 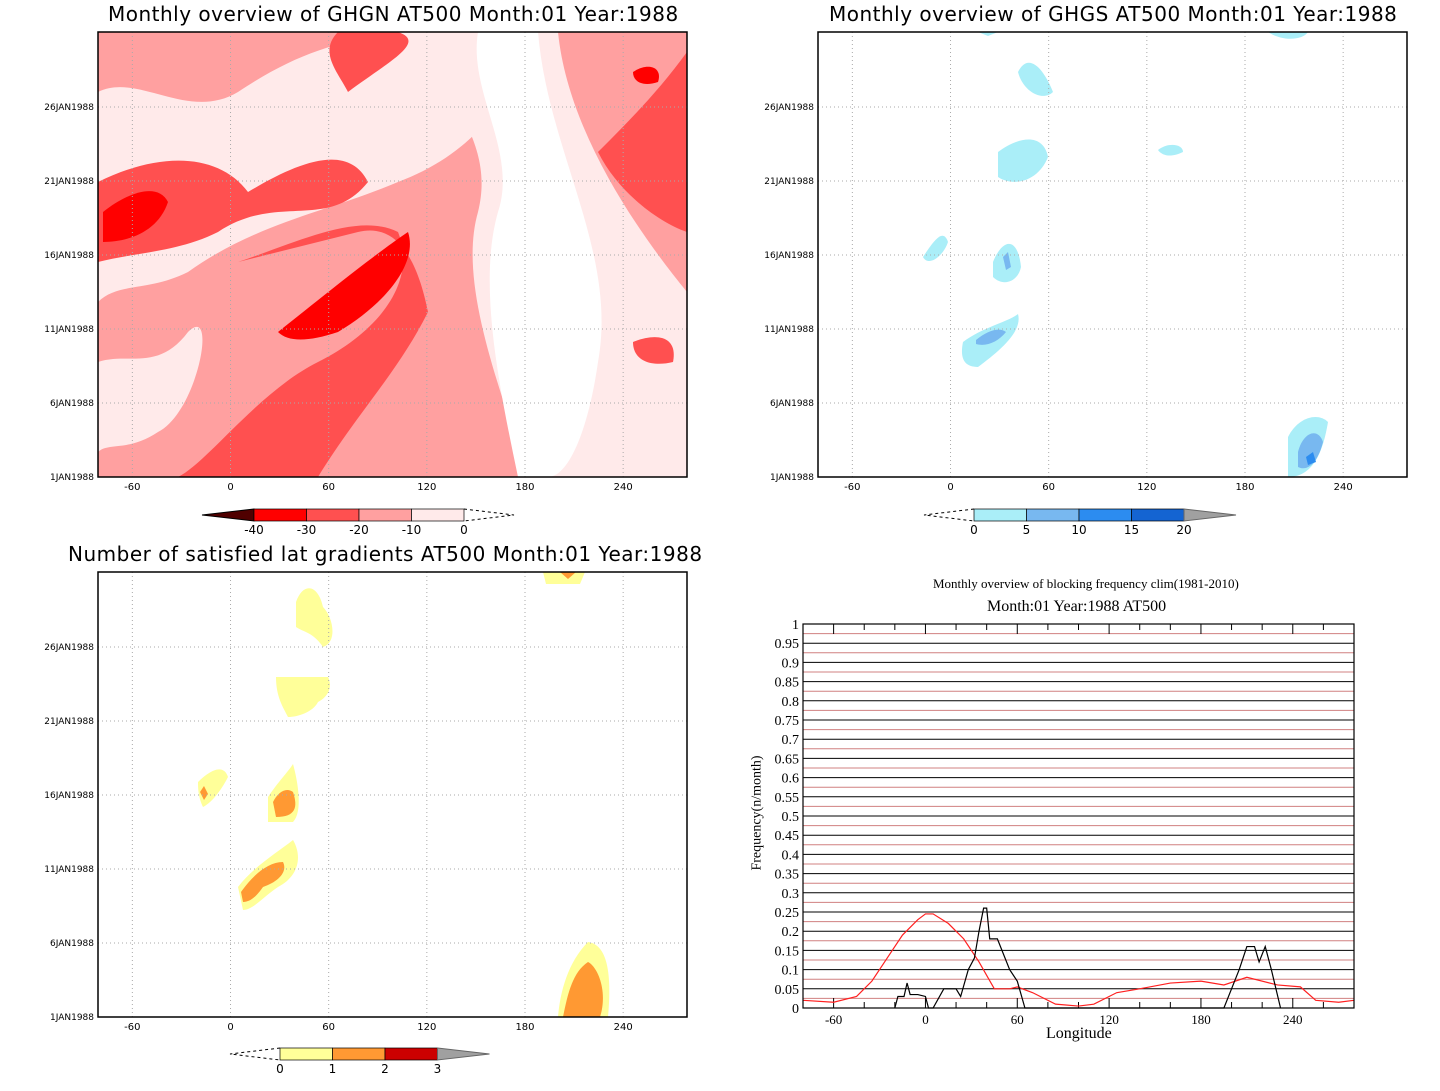 What do you see at coordinates (524, 487) in the screenshot?
I see `ghgn-map-x-tick: 180` at bounding box center [524, 487].